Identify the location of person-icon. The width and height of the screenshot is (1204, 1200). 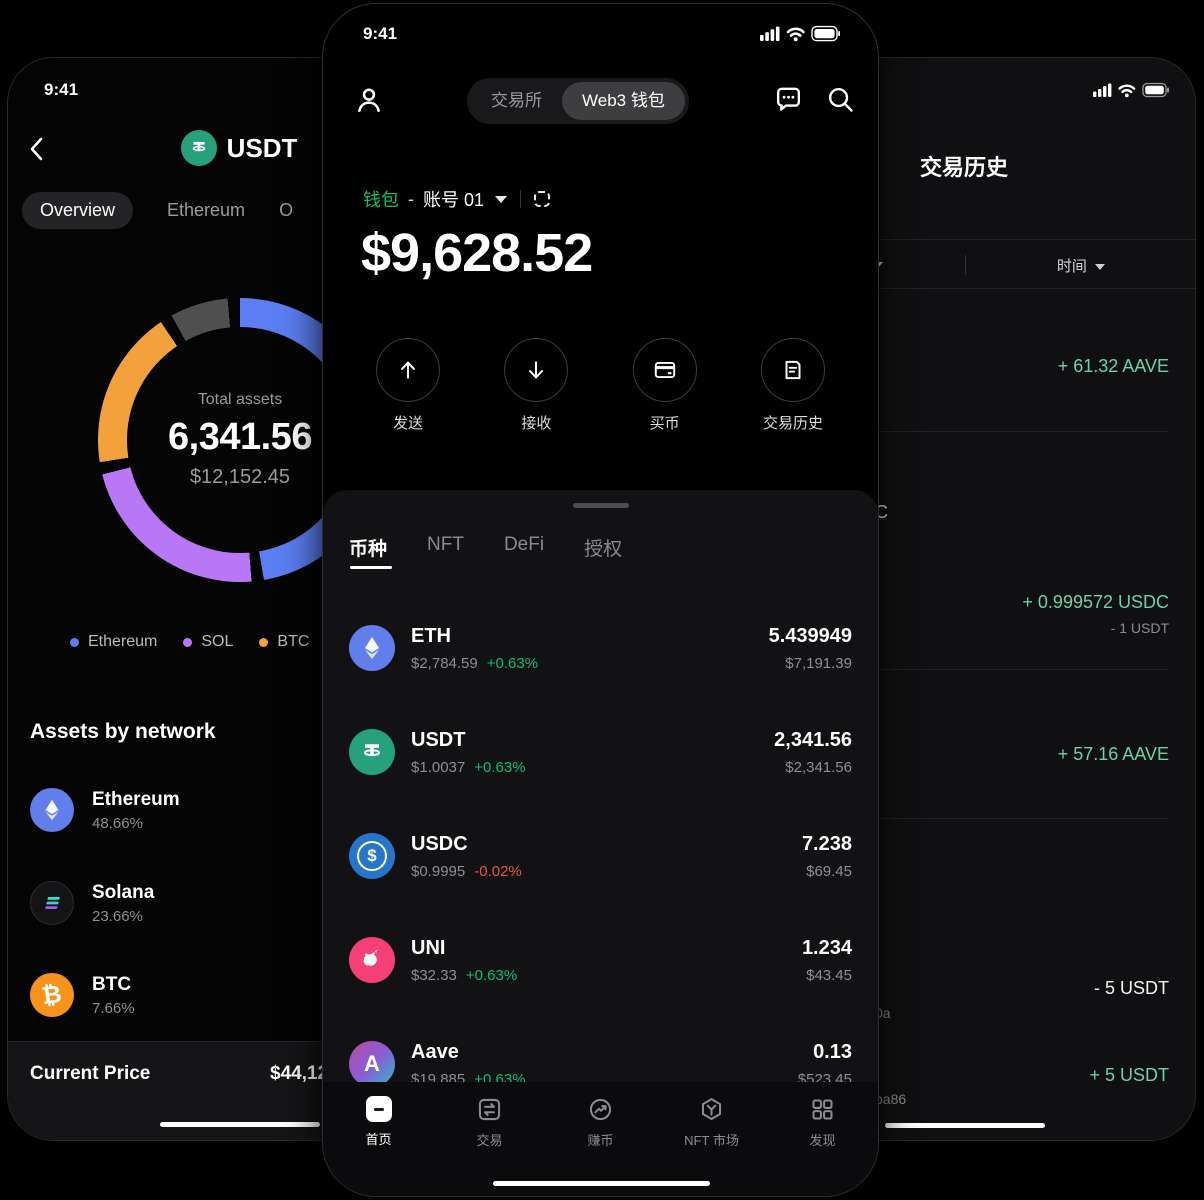
(369, 100).